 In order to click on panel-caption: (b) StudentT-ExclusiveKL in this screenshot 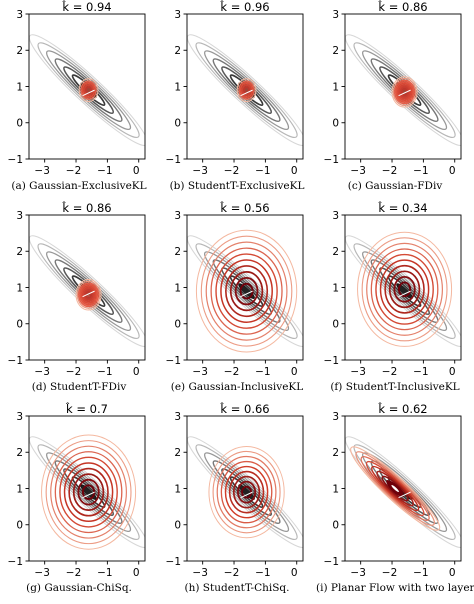, I will do `click(237, 186)`.